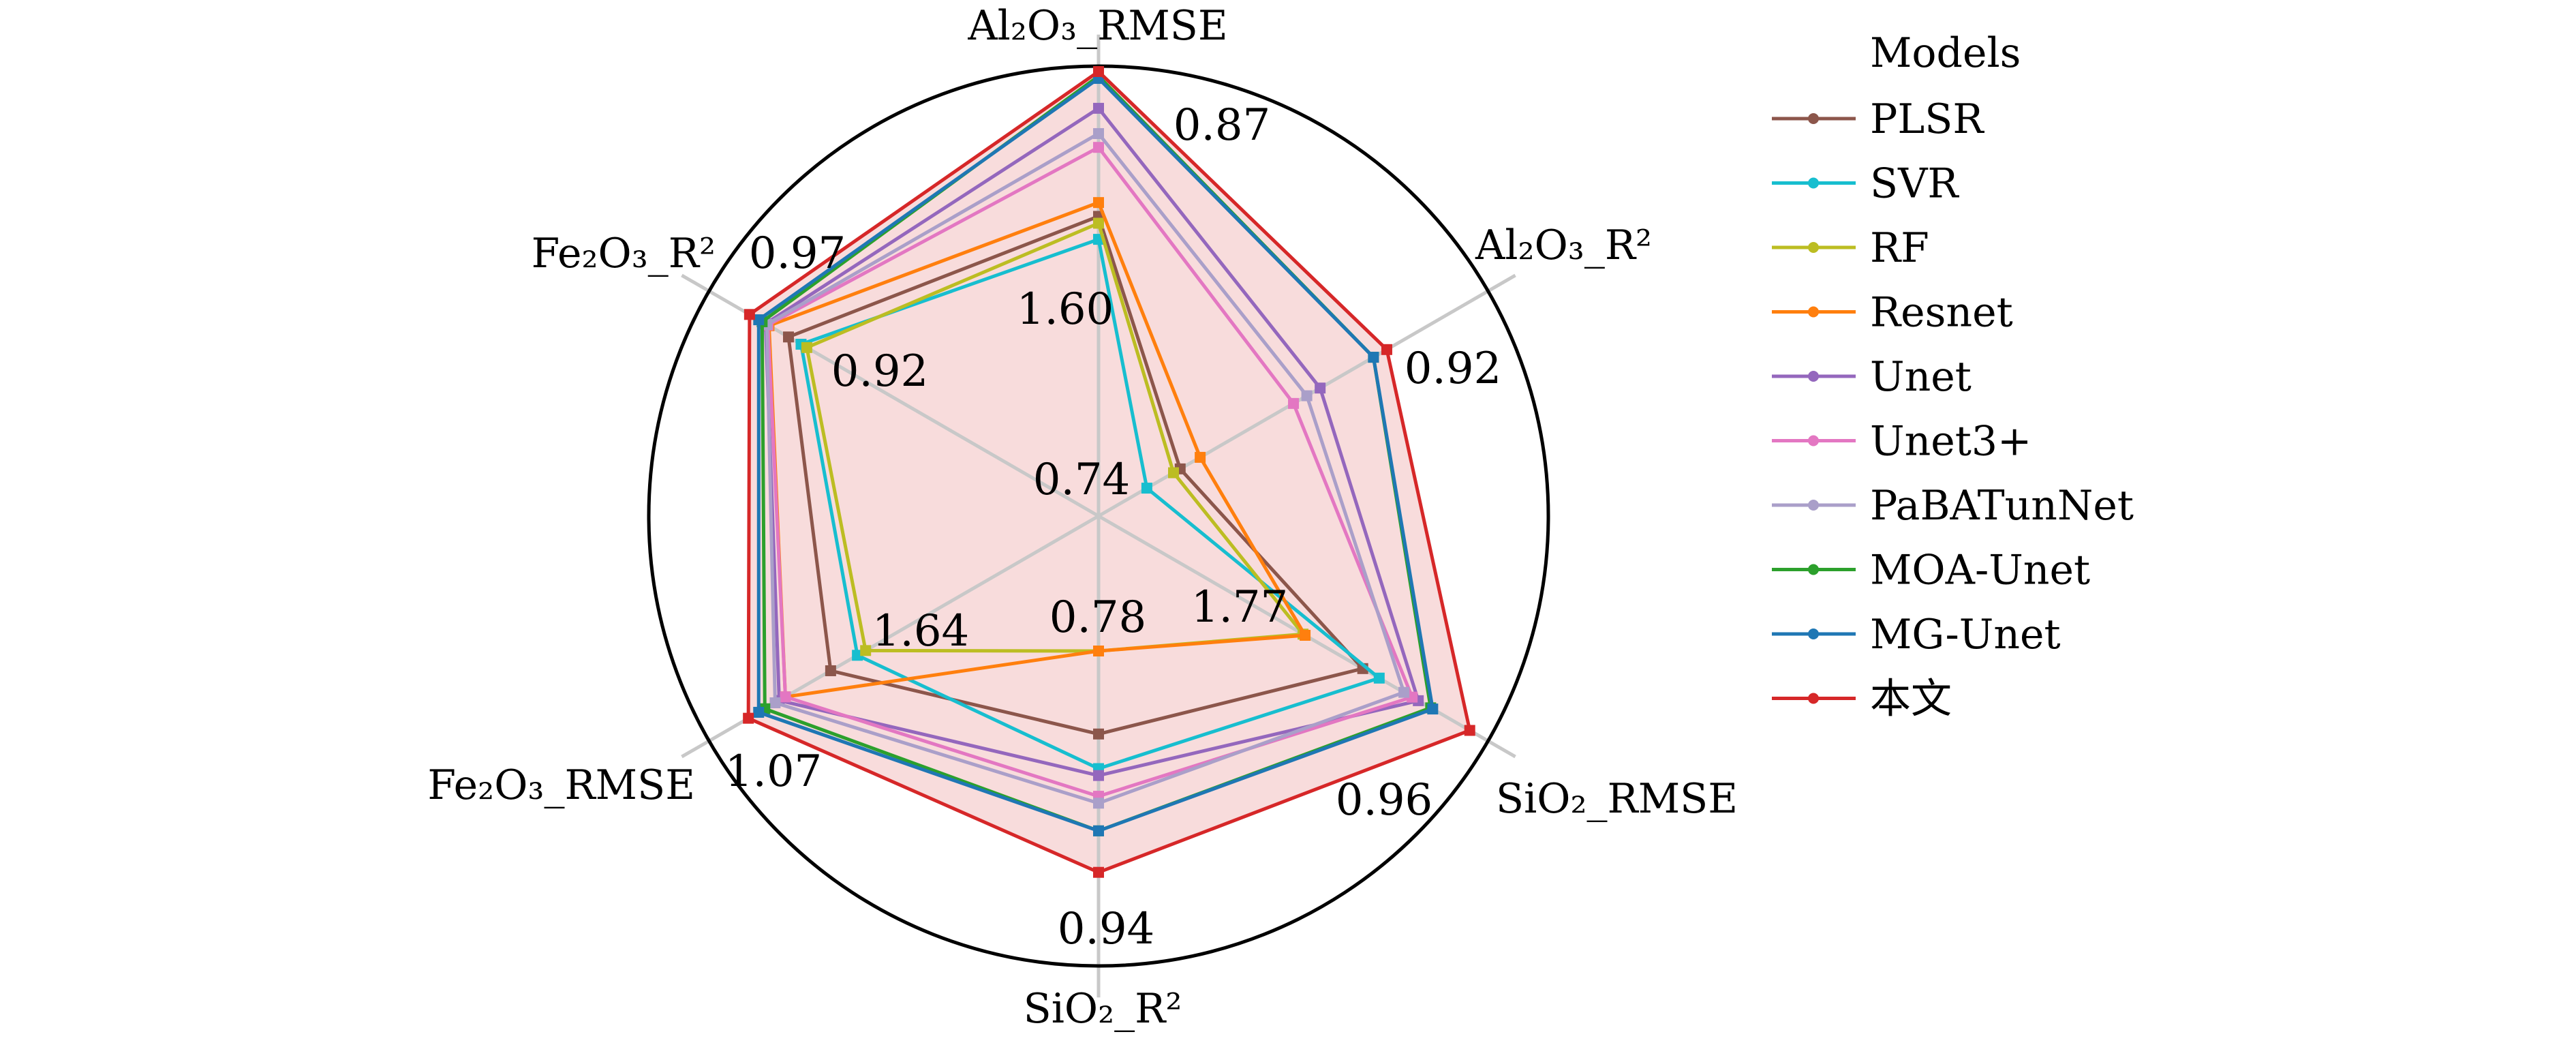 The width and height of the screenshot is (2576, 1045). What do you see at coordinates (1865, 184) in the screenshot?
I see `legend-item: SVR` at bounding box center [1865, 184].